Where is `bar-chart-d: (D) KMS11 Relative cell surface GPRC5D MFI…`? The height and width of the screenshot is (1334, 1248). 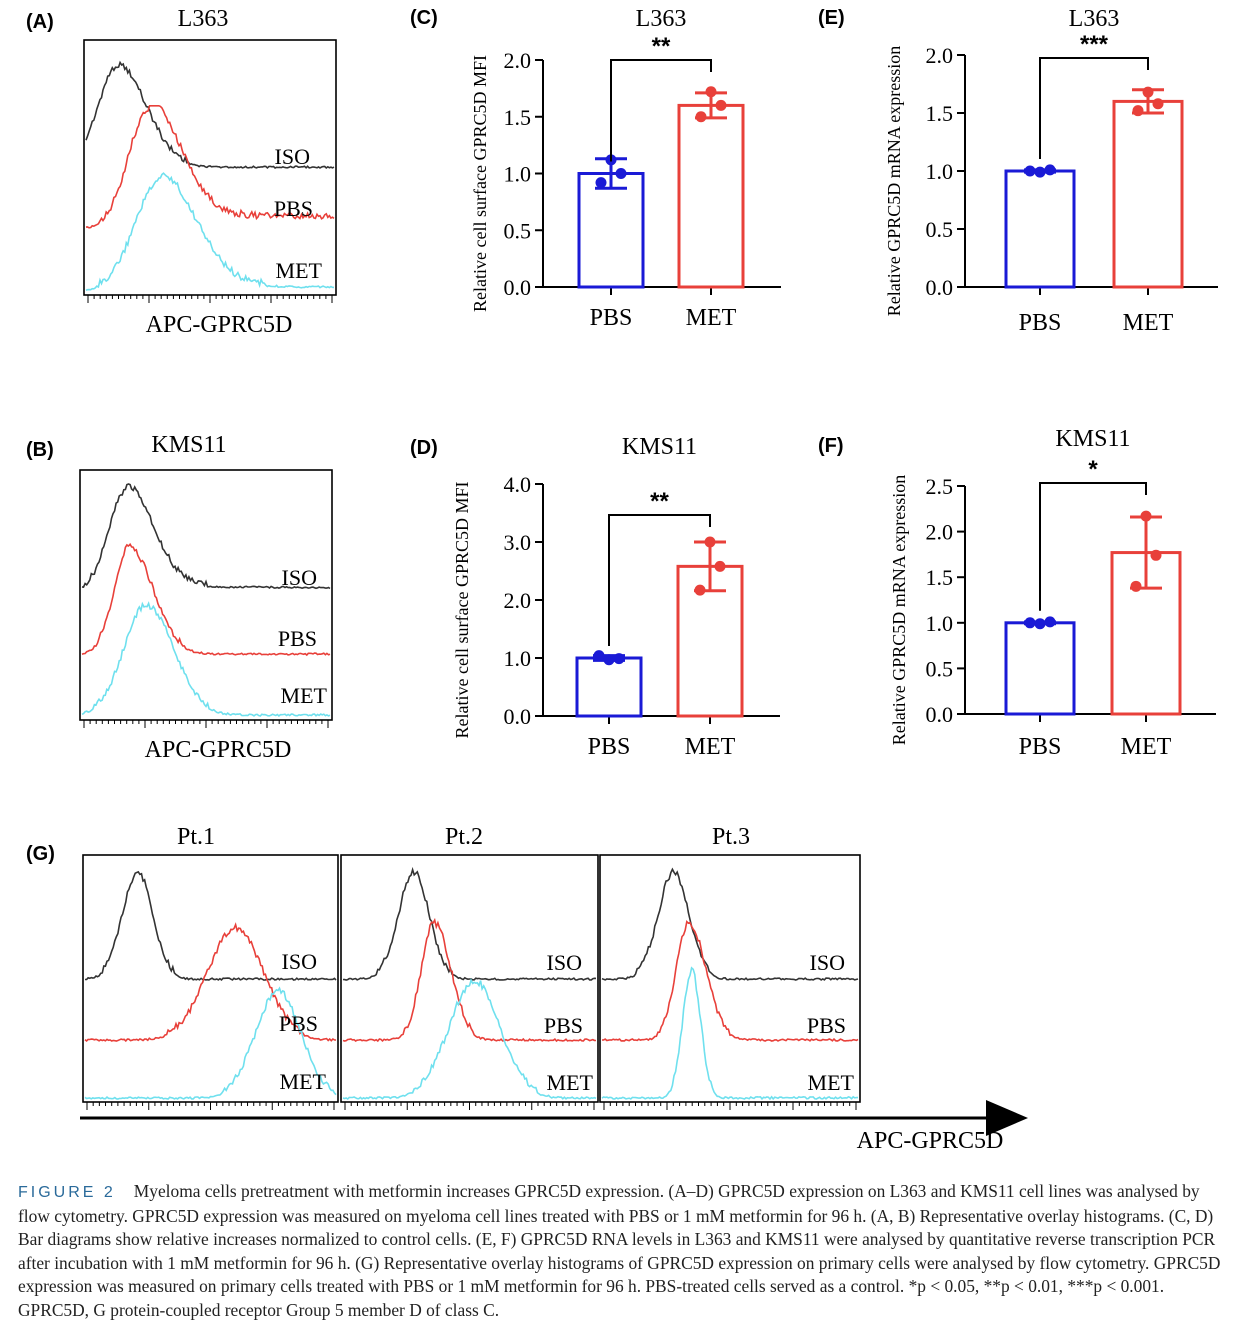
bar-chart-d: (D) KMS11 Relative cell surface GPRC5D MFI… is located at coordinates (595, 597).